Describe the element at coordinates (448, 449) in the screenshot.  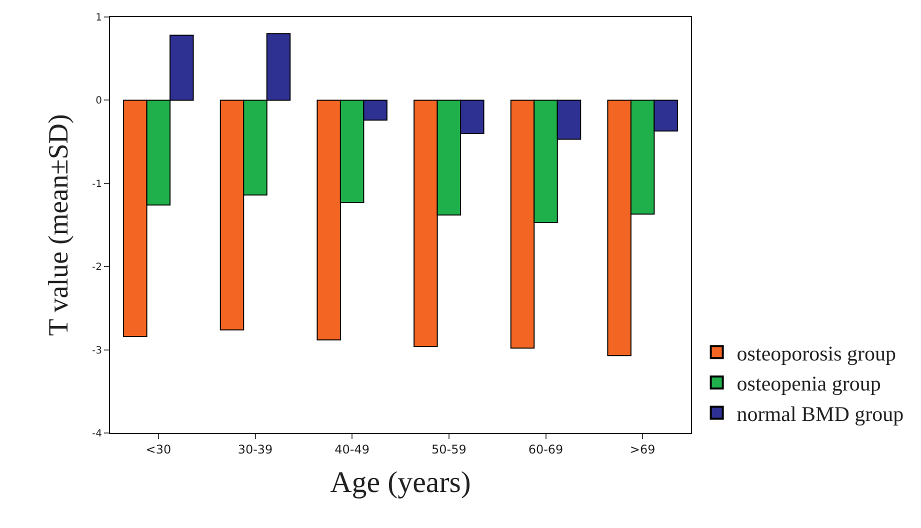
I see `x-tick-label: 50-59` at that location.